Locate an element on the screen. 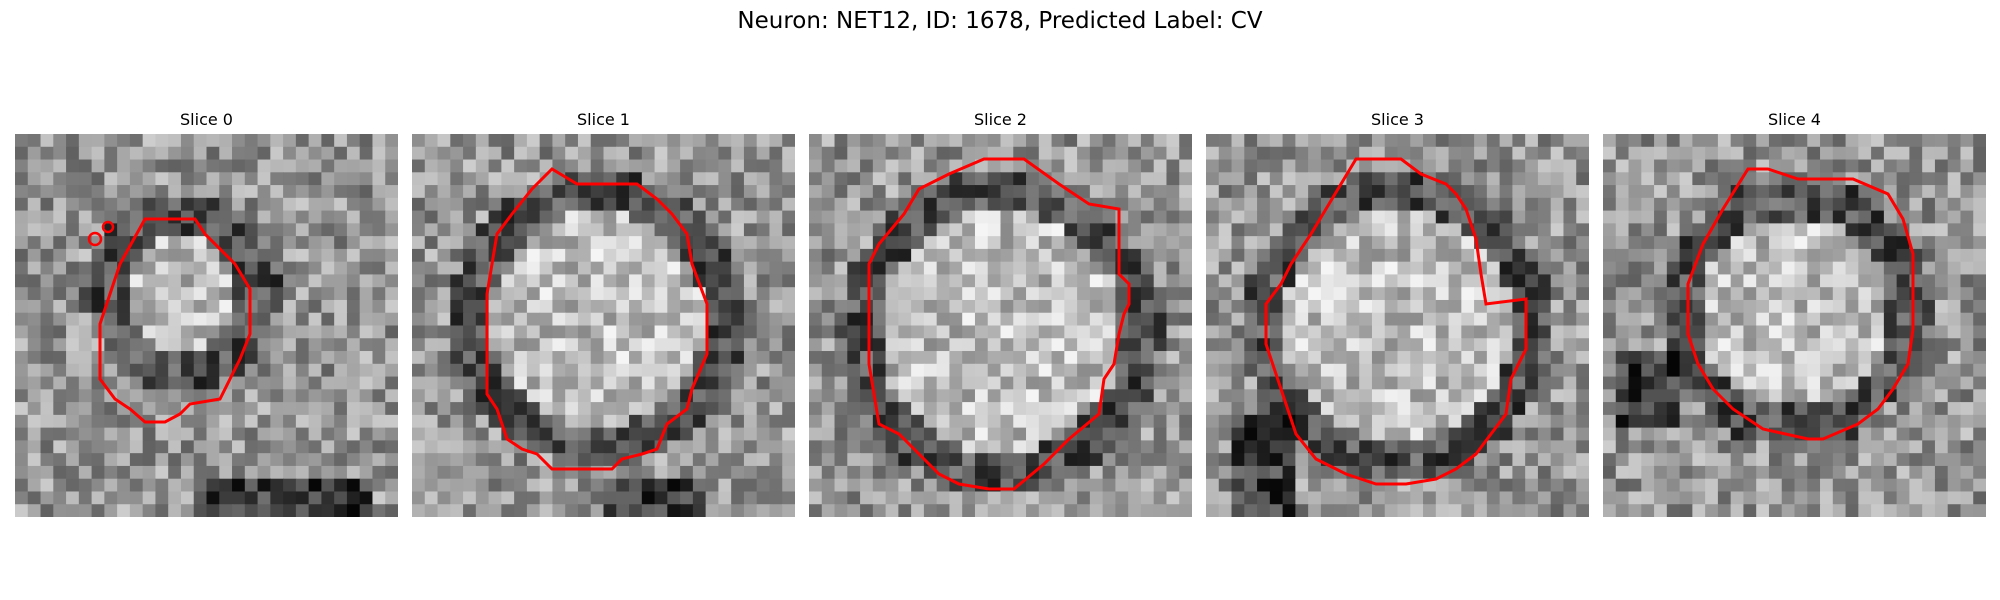 This screenshot has height=600, width=2000. slice-title: Slice 0 is located at coordinates (206, 119).